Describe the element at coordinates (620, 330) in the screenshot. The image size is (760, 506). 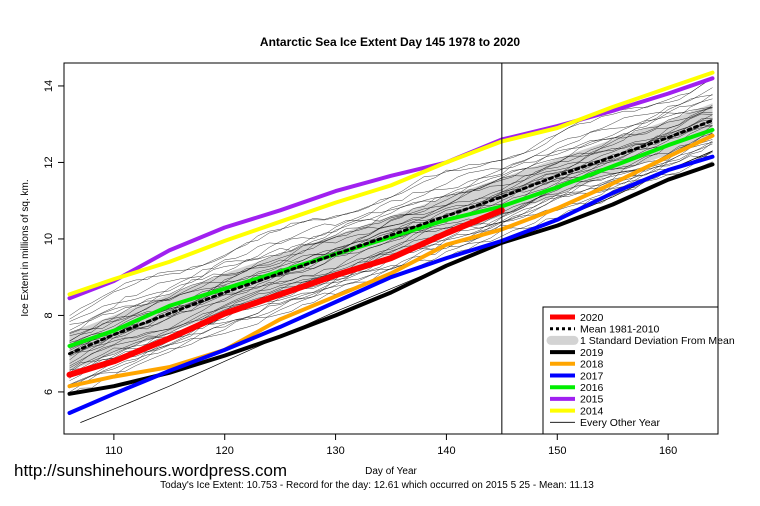
I see `legend-label: Mean 1981-2010` at that location.